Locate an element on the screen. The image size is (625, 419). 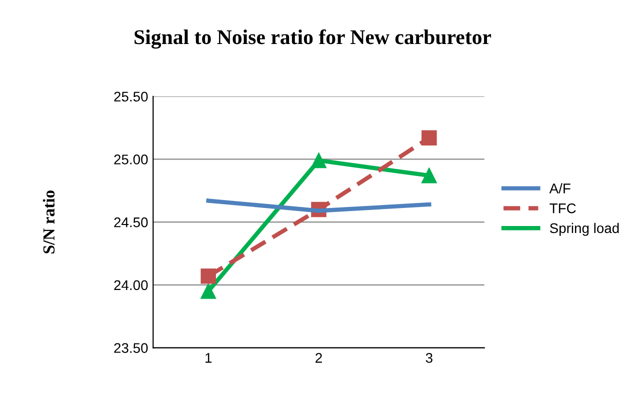
y-tick-label: 25.00 is located at coordinates (131, 159).